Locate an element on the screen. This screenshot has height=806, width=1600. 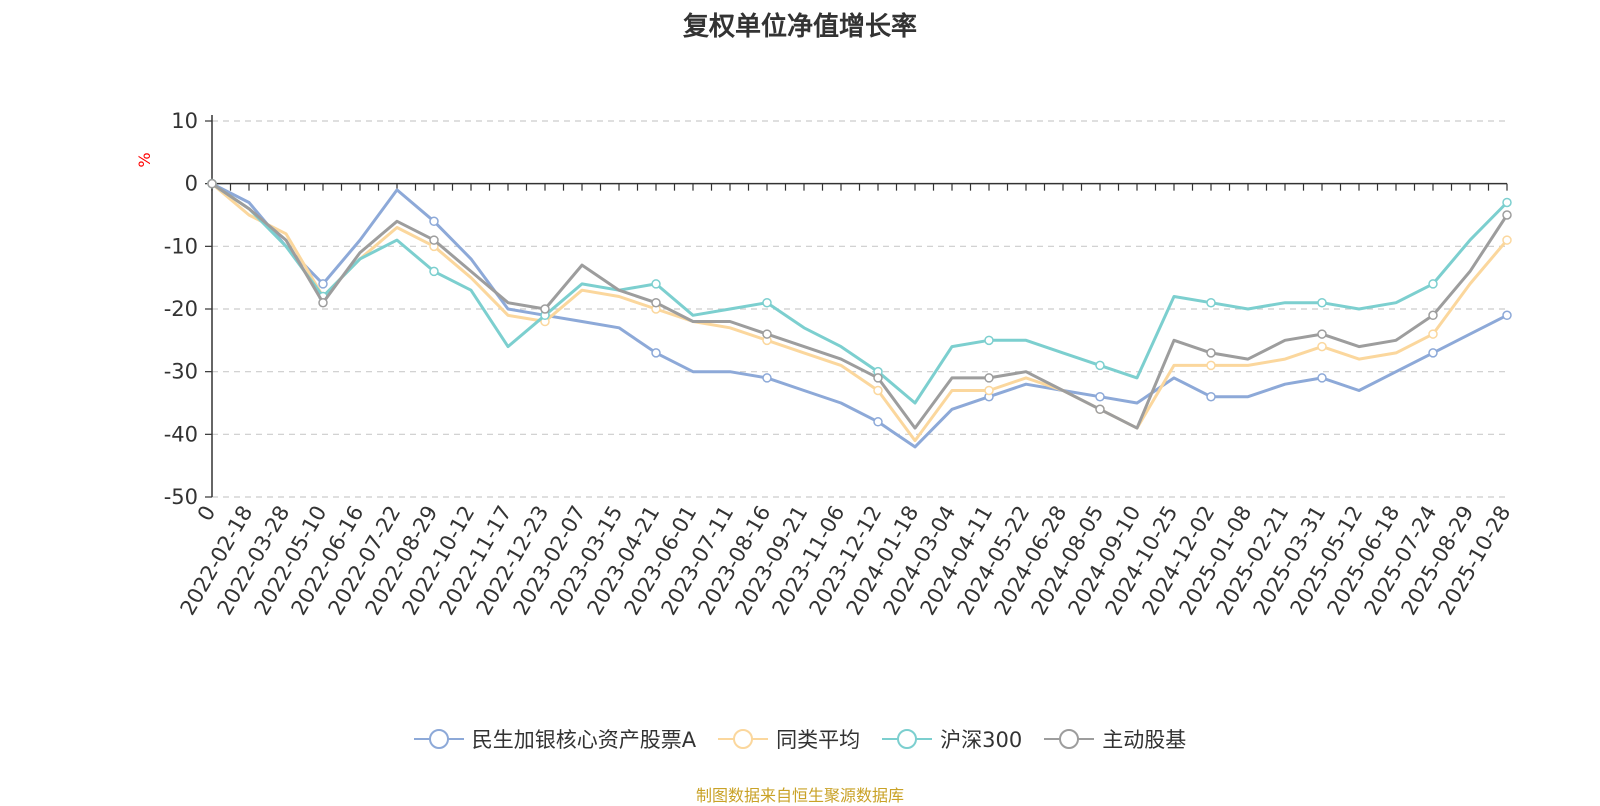
legend: 民生加银核心资产股票A 同类平均 沪深300 主动股基 is located at coordinates (800, 739).